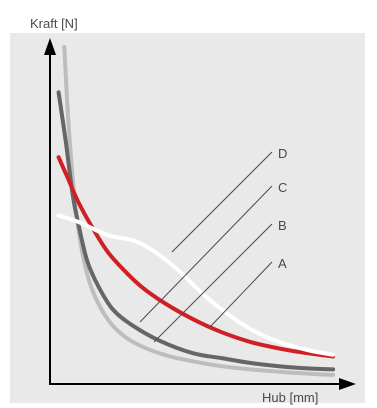 The width and height of the screenshot is (377, 408). What do you see at coordinates (54, 23) in the screenshot?
I see `y-axis-label: Kraft [N]` at bounding box center [54, 23].